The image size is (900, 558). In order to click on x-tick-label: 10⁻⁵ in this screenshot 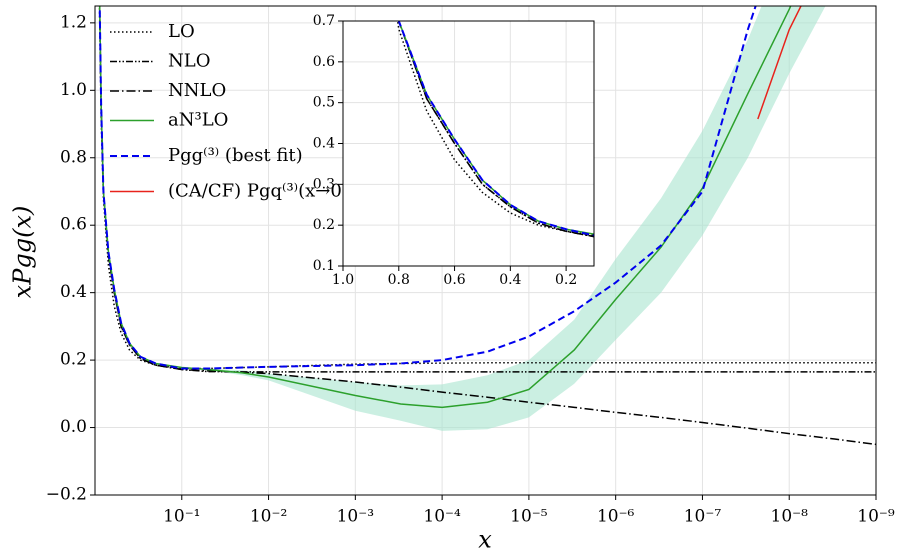, I will do `click(529, 517)`.